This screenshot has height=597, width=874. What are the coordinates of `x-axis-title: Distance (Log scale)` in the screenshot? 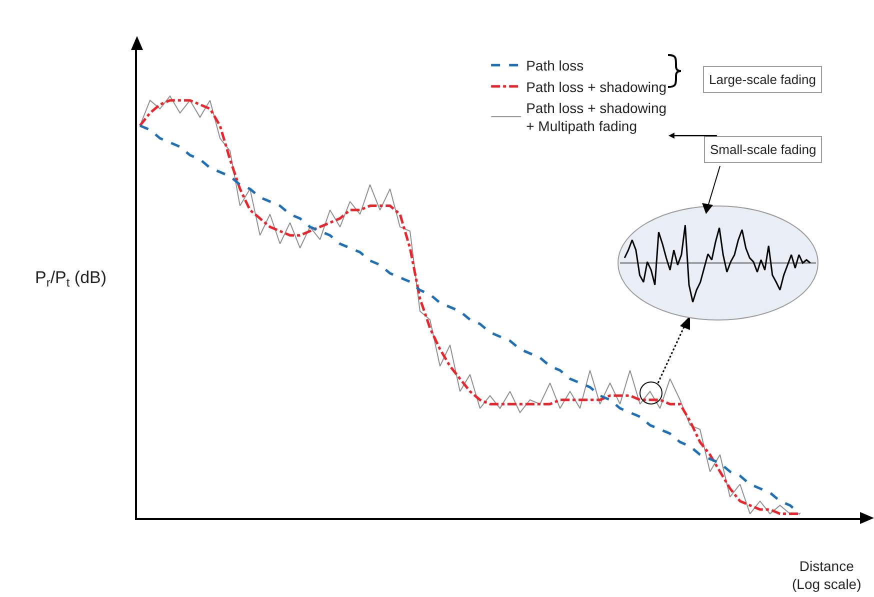 It's located at (827, 575).